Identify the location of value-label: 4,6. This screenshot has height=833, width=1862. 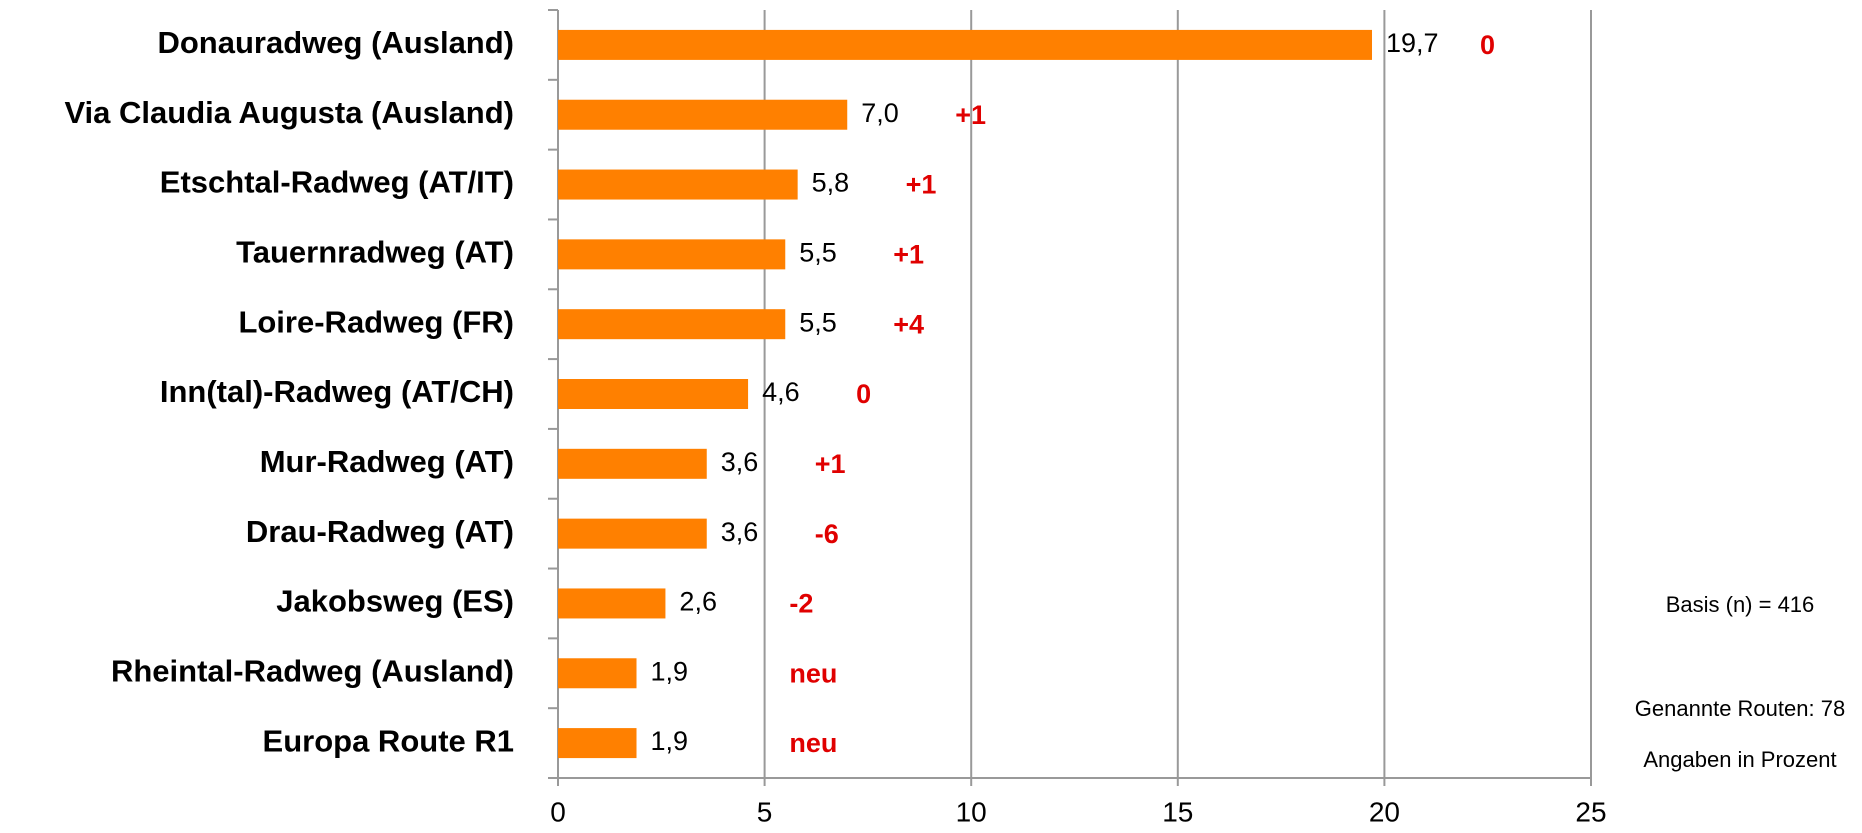
(781, 392).